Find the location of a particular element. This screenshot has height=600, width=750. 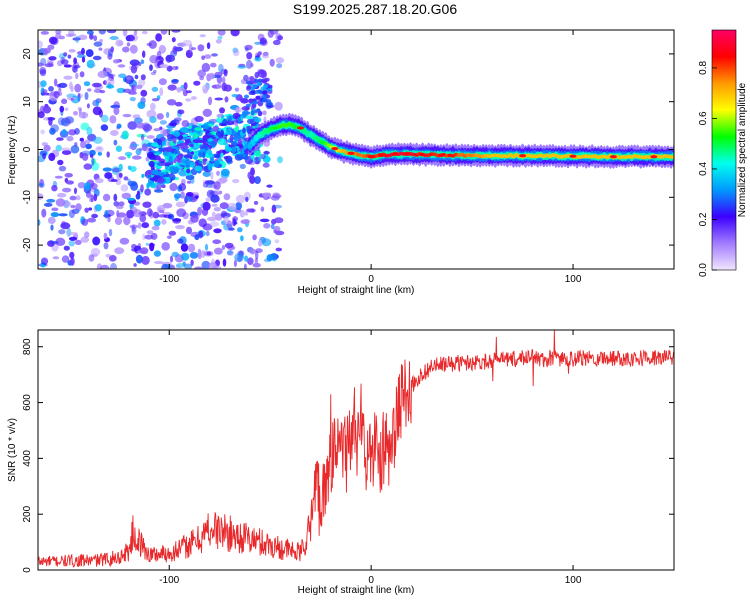

spectrogram-x-tick-label: 0 is located at coordinates (371, 279).